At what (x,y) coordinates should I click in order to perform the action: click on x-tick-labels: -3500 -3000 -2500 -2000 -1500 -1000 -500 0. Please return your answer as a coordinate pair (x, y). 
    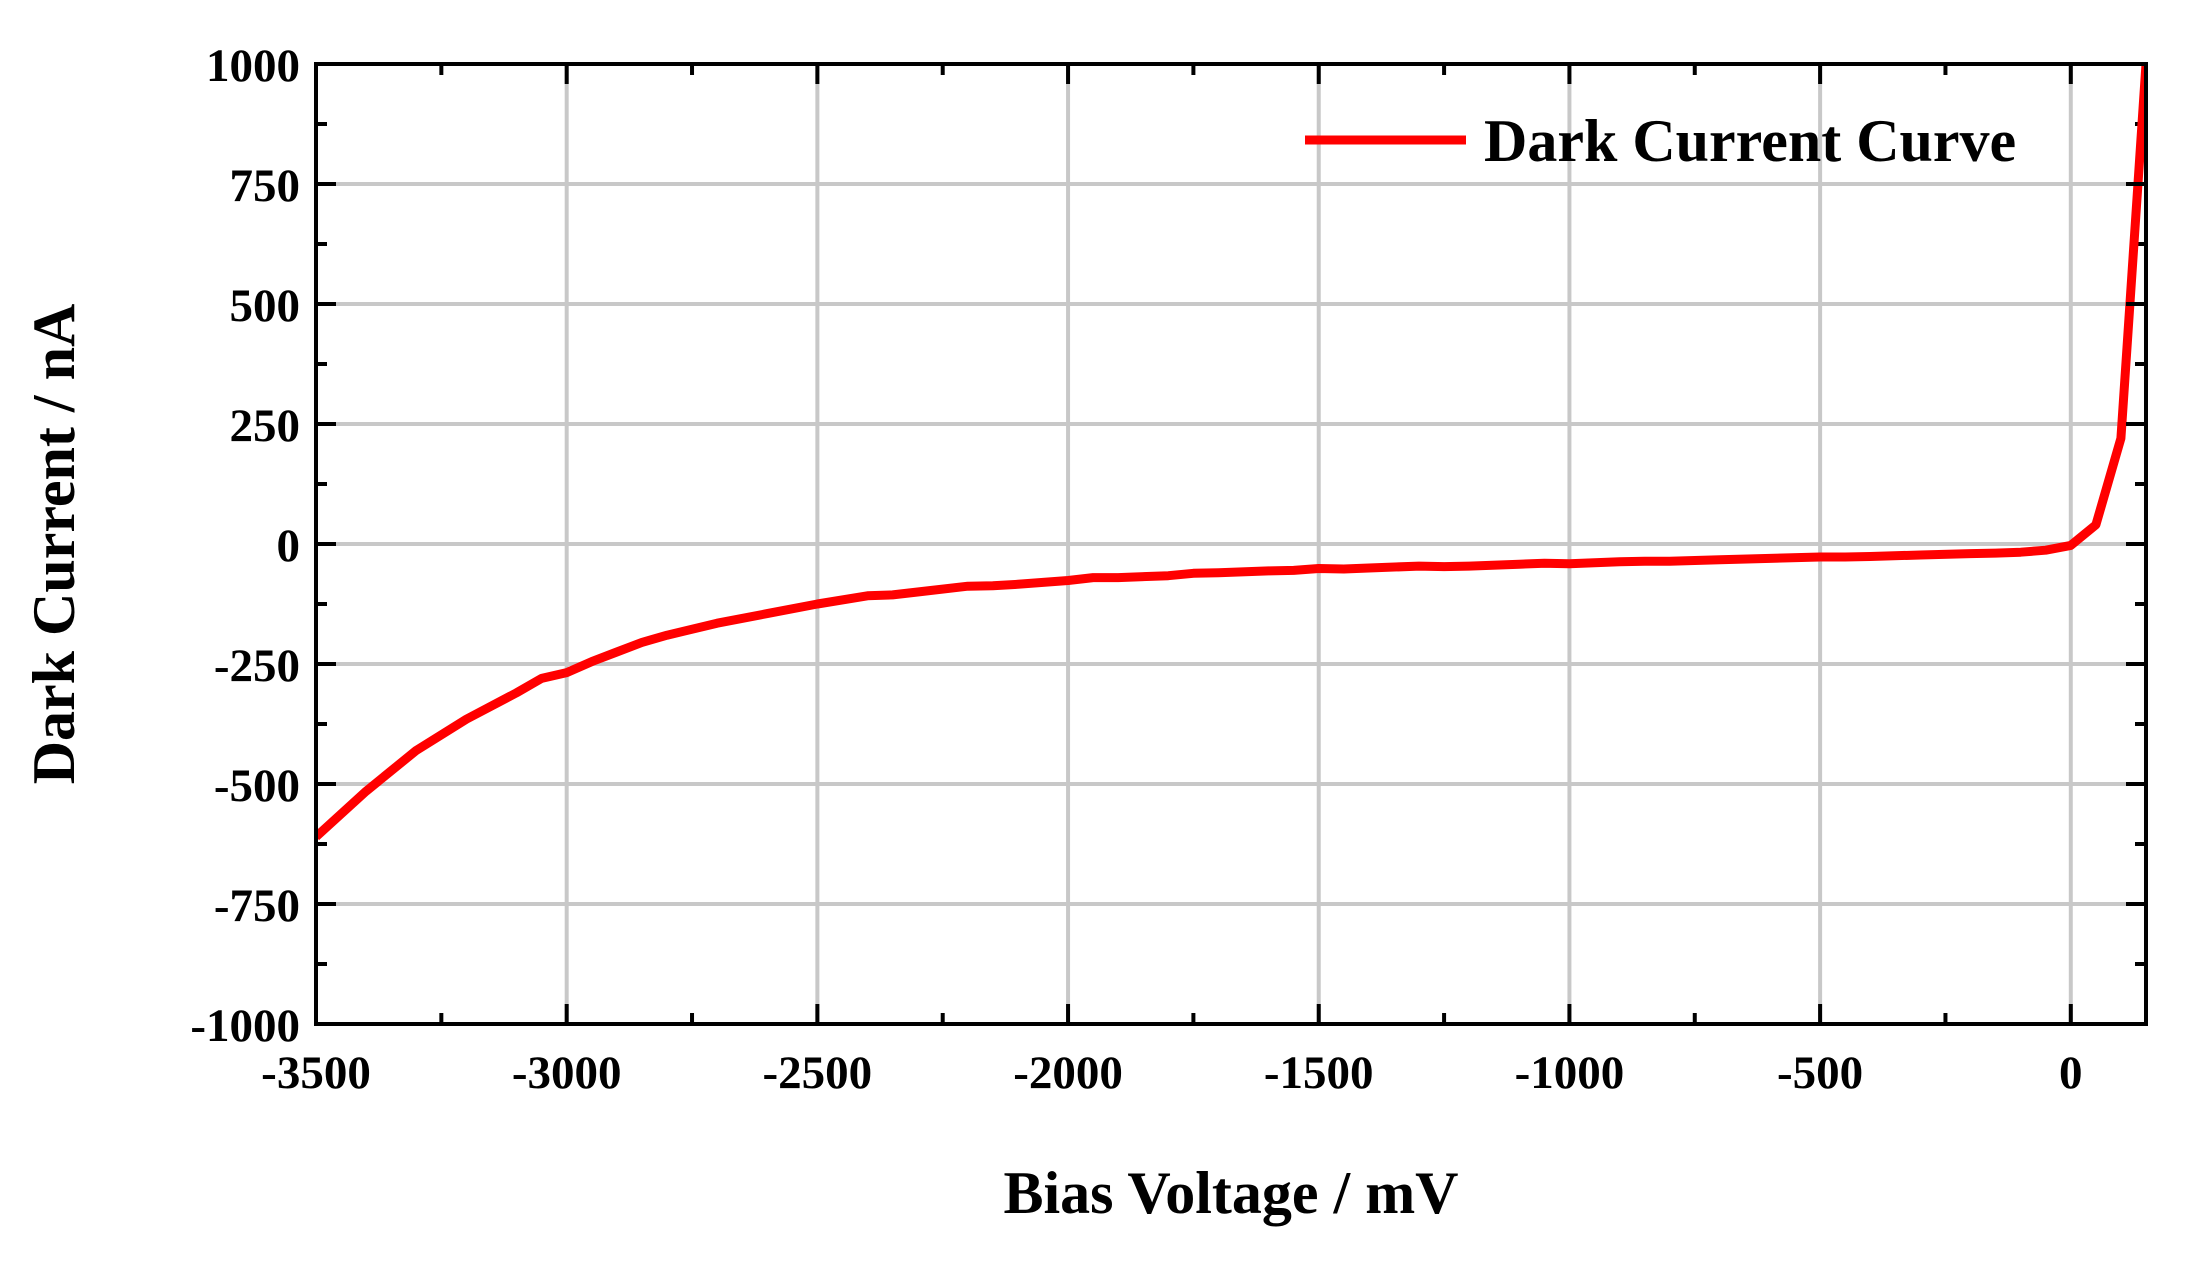
    Looking at the image, I should click on (1171, 1073).